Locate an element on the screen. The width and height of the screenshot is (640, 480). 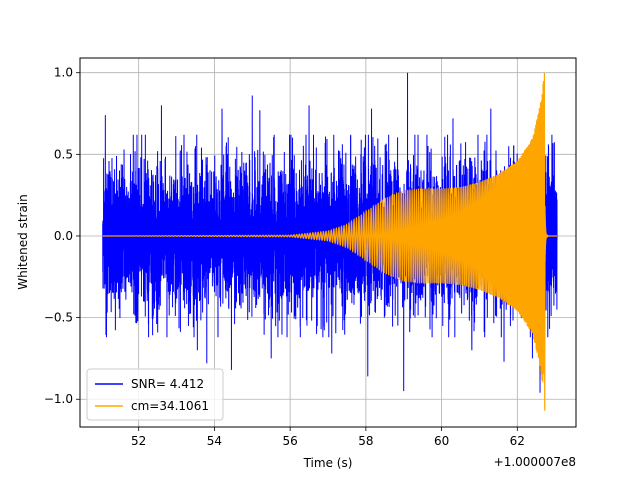
x-tick-label: 52 is located at coordinates (138, 441).